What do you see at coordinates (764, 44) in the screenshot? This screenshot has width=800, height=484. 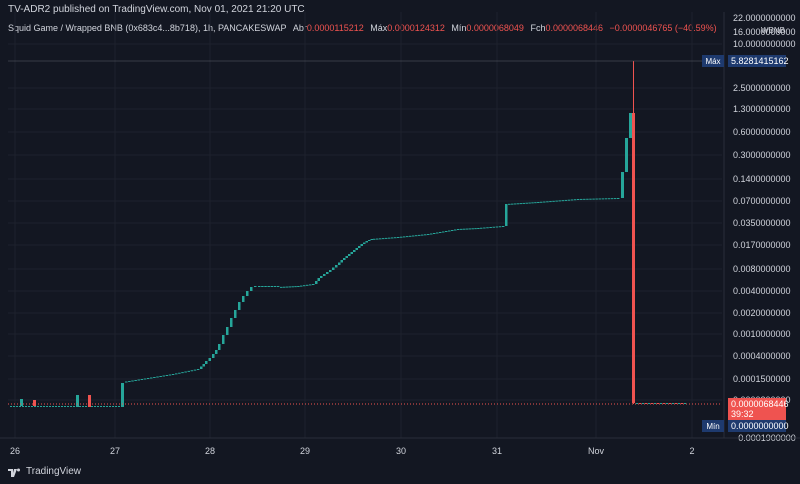 I see `y-tick-label: 10.0000000000` at bounding box center [764, 44].